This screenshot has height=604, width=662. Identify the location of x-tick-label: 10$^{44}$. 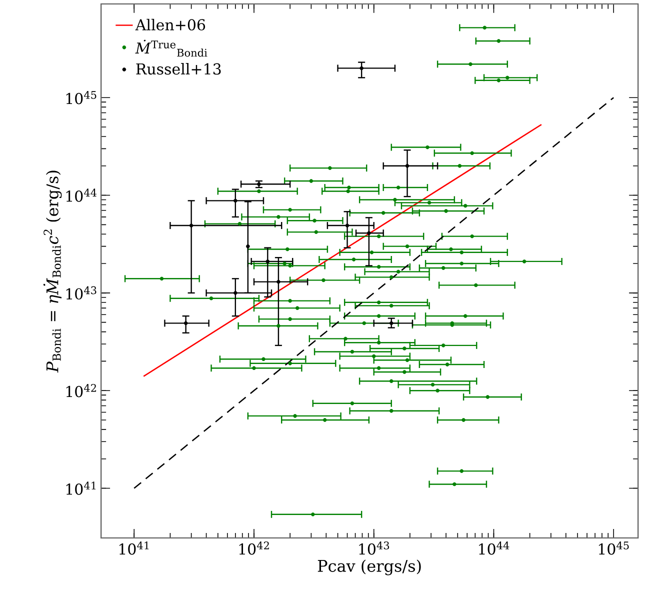
(494, 548).